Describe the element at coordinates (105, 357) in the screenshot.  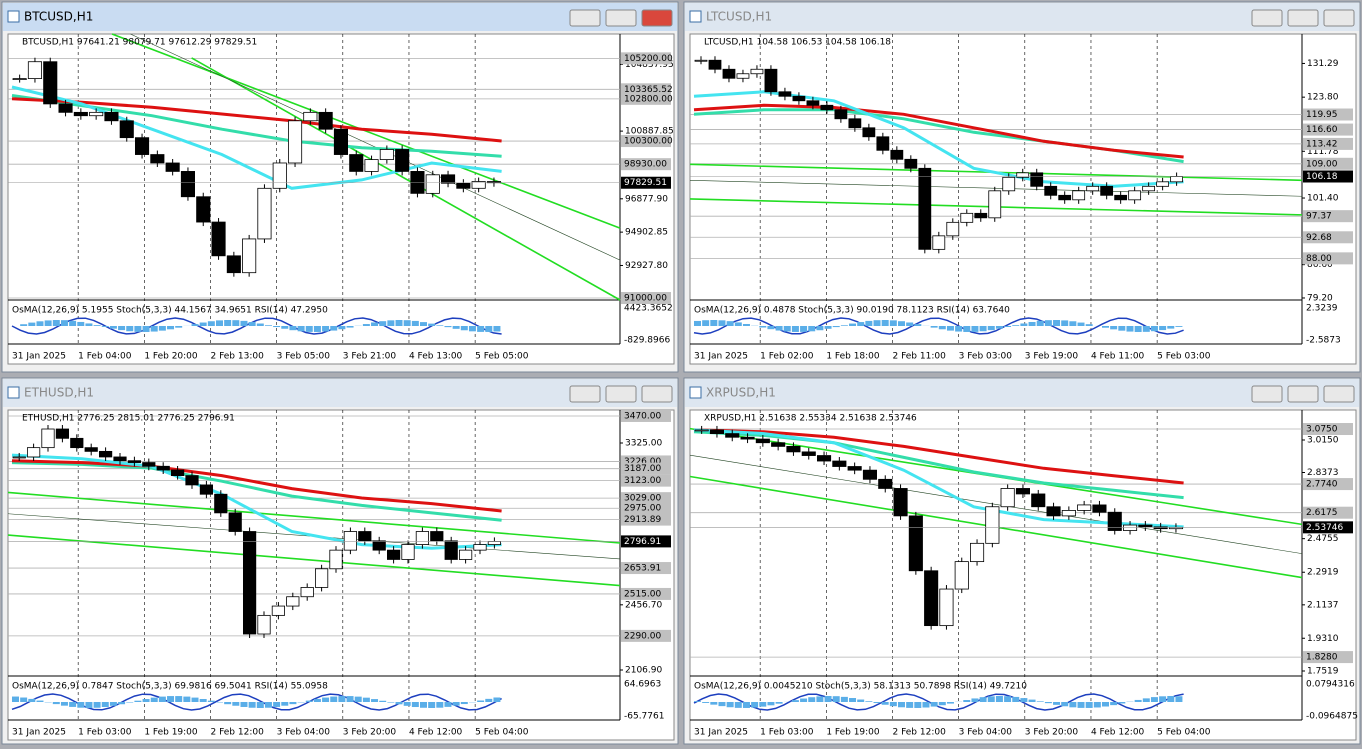
I see `time-label: 1 Feb 04:00` at that location.